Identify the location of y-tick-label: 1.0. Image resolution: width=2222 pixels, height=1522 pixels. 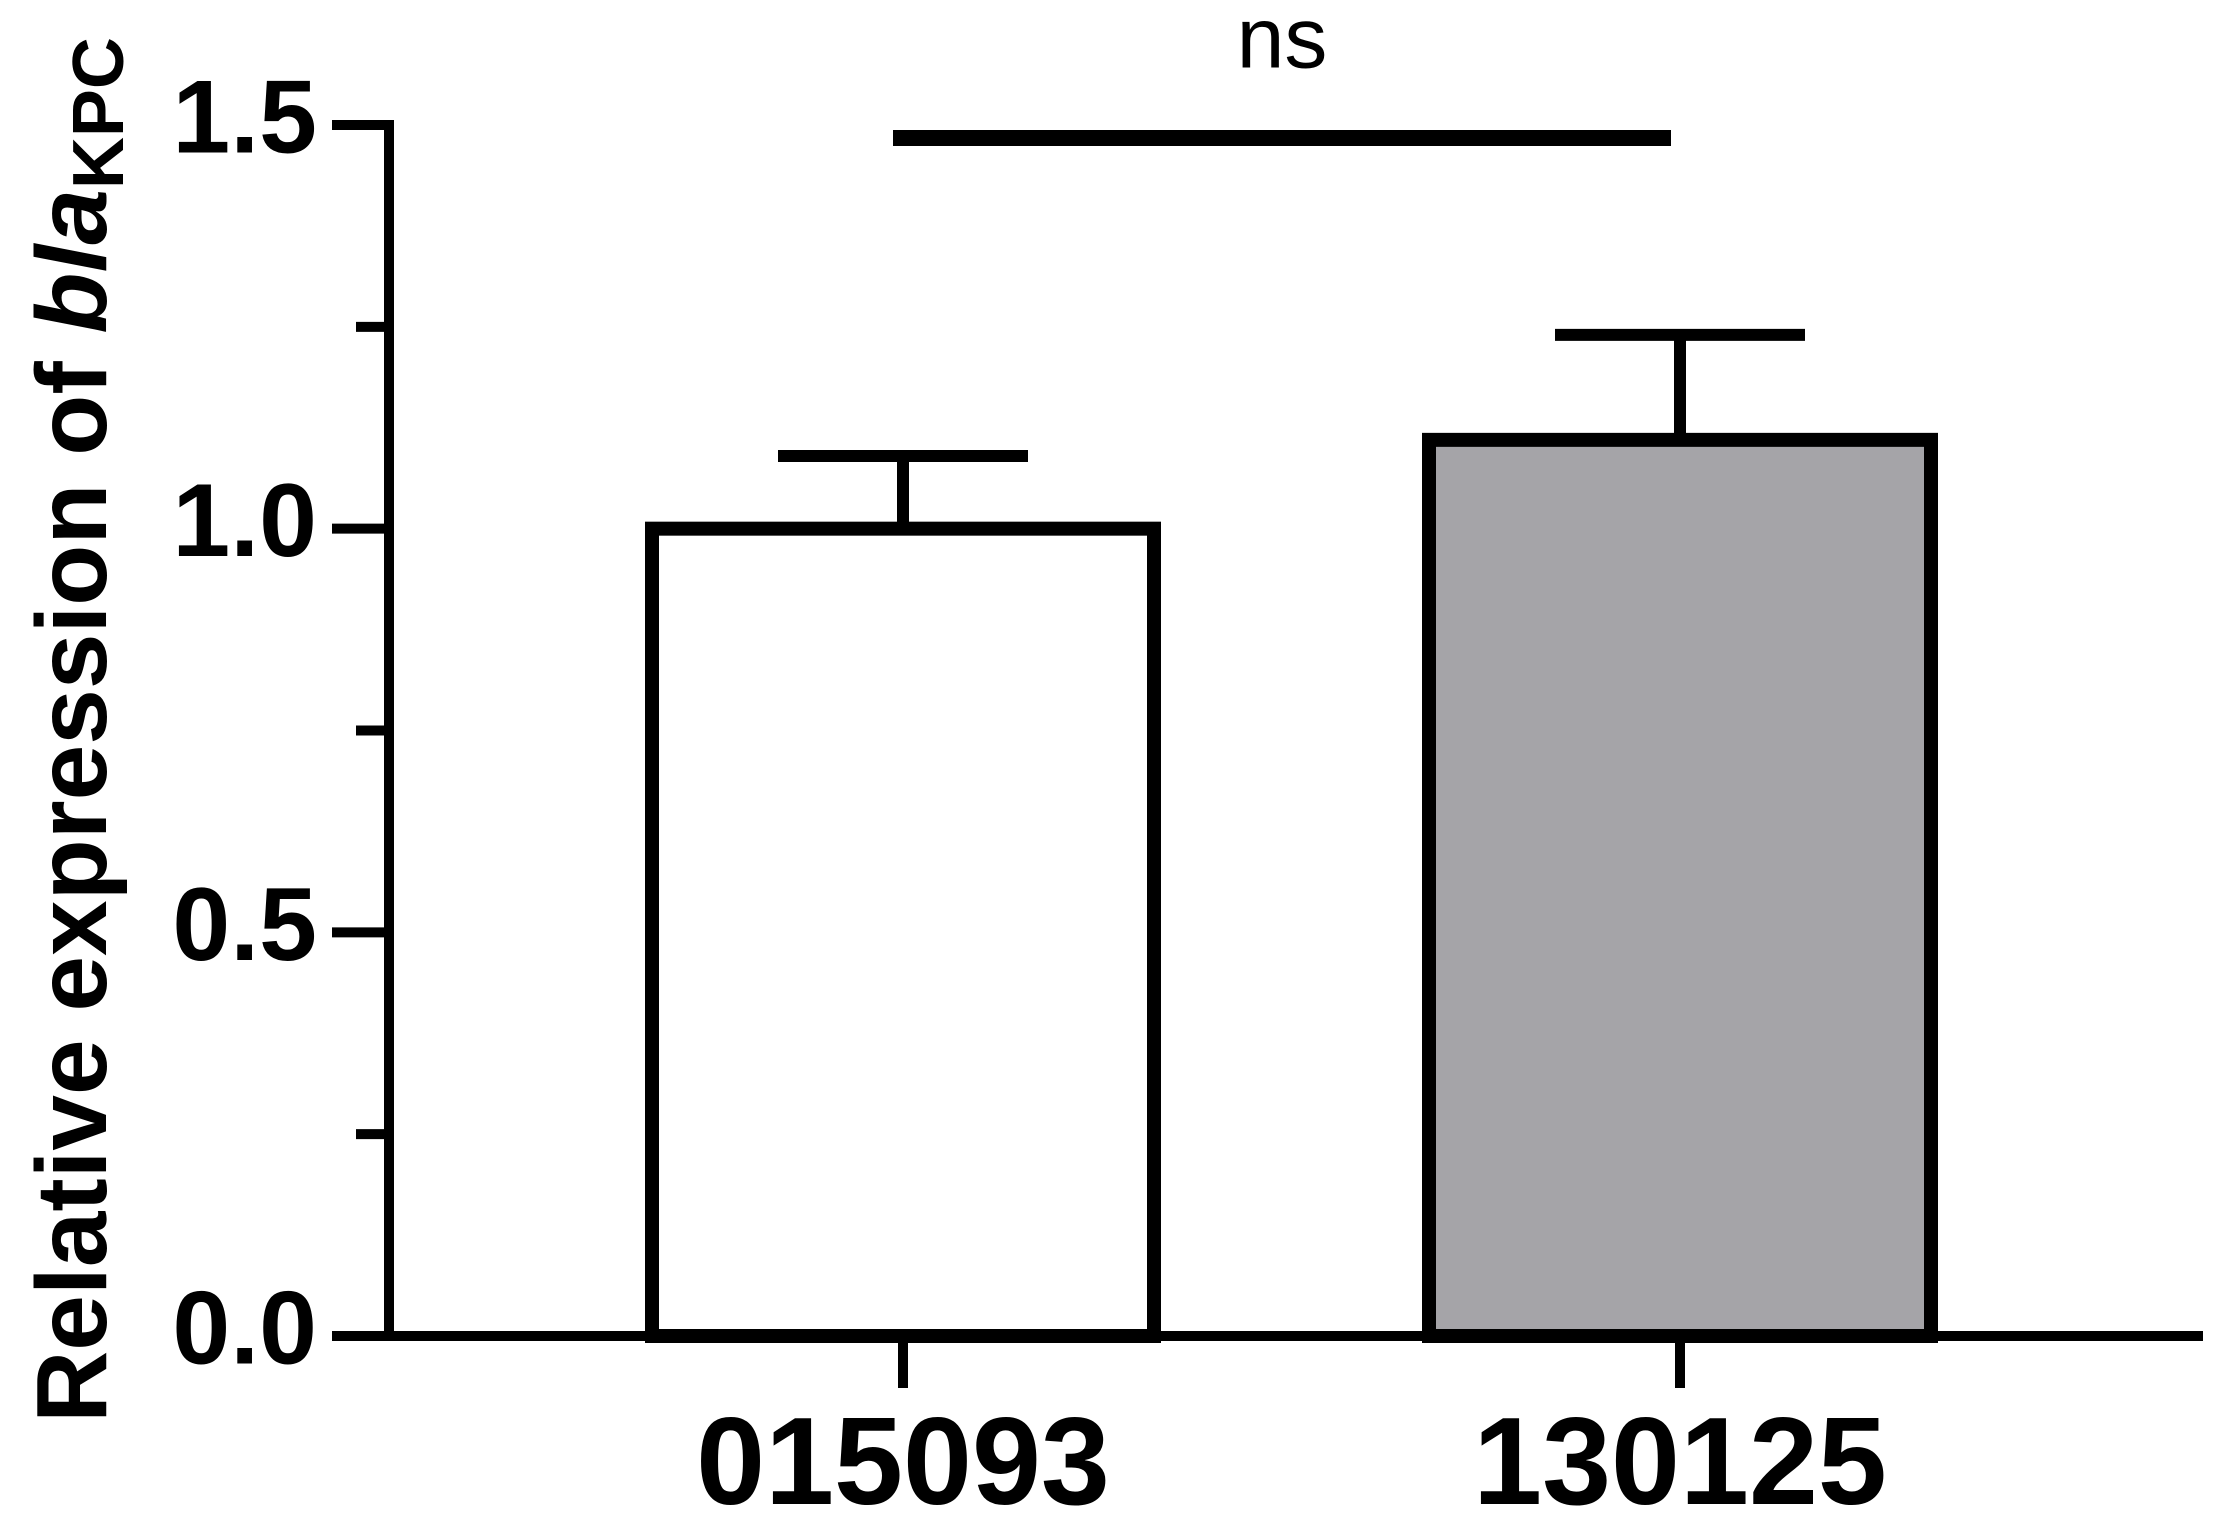
(244, 521).